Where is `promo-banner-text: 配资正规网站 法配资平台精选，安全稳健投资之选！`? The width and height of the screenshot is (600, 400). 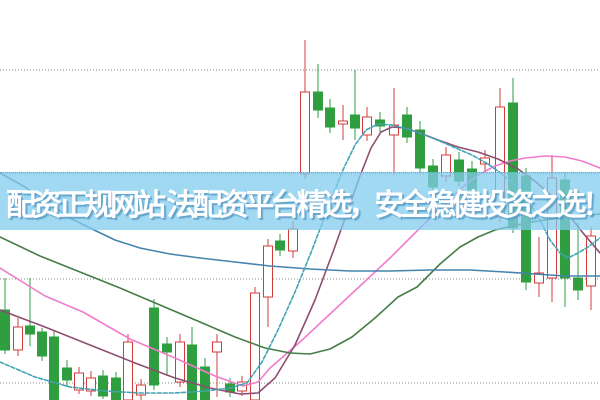 promo-banner-text: 配资正规网站 法配资平台精选，安全稳健投资之选！ is located at coordinates (303, 205).